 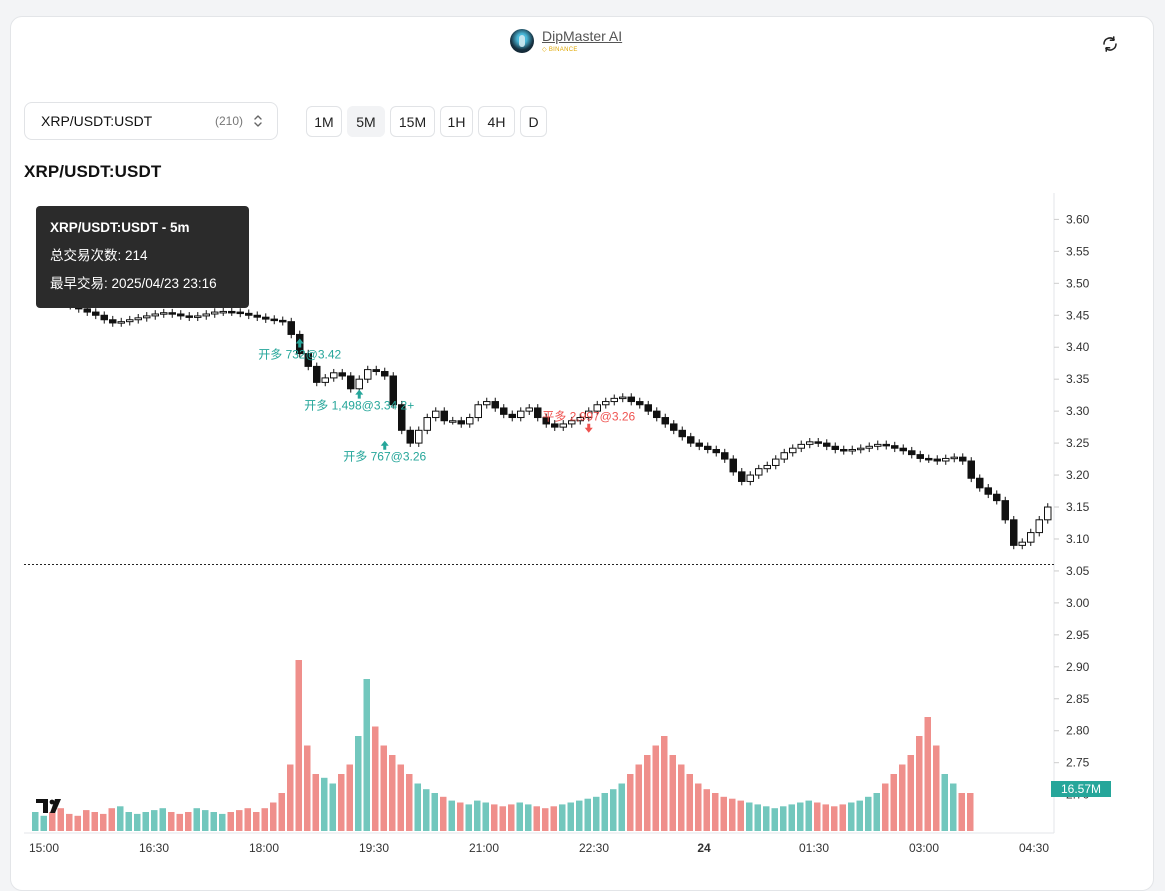 I want to click on price-axis-tick: 3.45, so click(x=1078, y=315).